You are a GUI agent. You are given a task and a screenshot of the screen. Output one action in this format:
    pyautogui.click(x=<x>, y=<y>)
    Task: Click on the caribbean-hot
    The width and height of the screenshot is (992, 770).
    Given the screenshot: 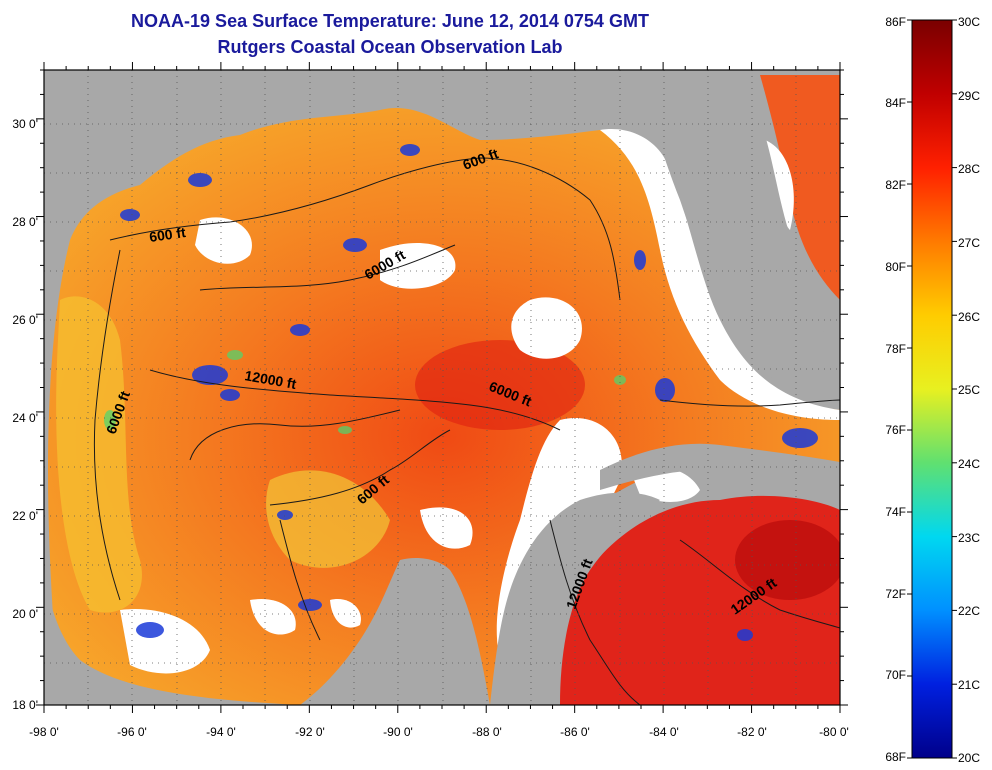 What is the action you would take?
    pyautogui.click(x=787, y=560)
    